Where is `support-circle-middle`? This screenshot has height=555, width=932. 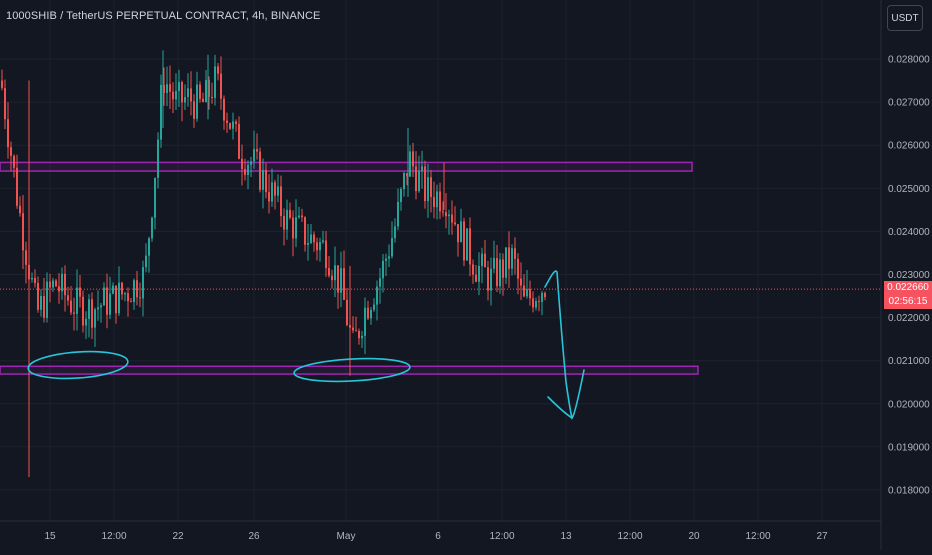 support-circle-middle is located at coordinates (352, 370).